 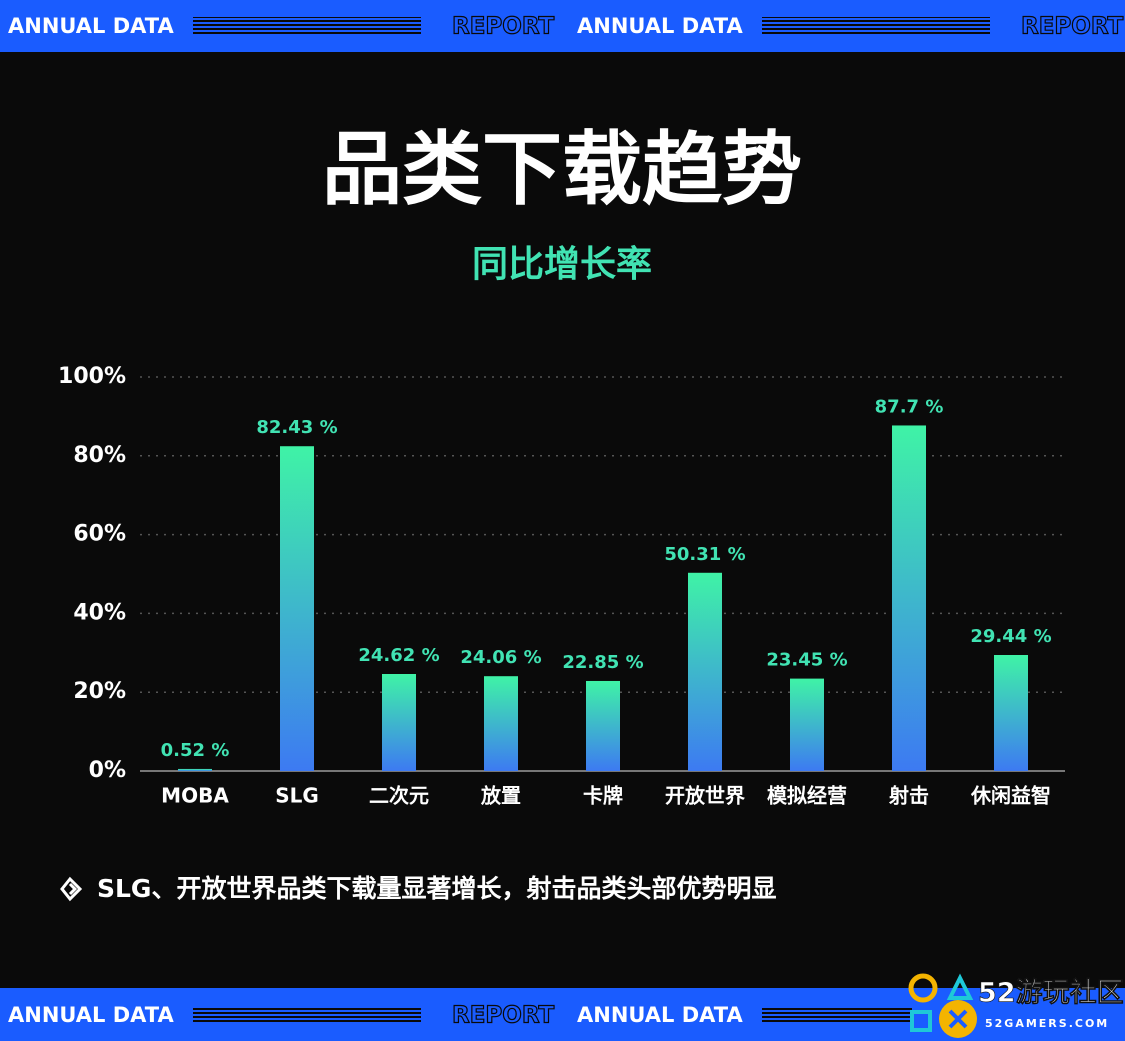 What do you see at coordinates (399, 796) in the screenshot?
I see `x-tick-label: 二次元` at bounding box center [399, 796].